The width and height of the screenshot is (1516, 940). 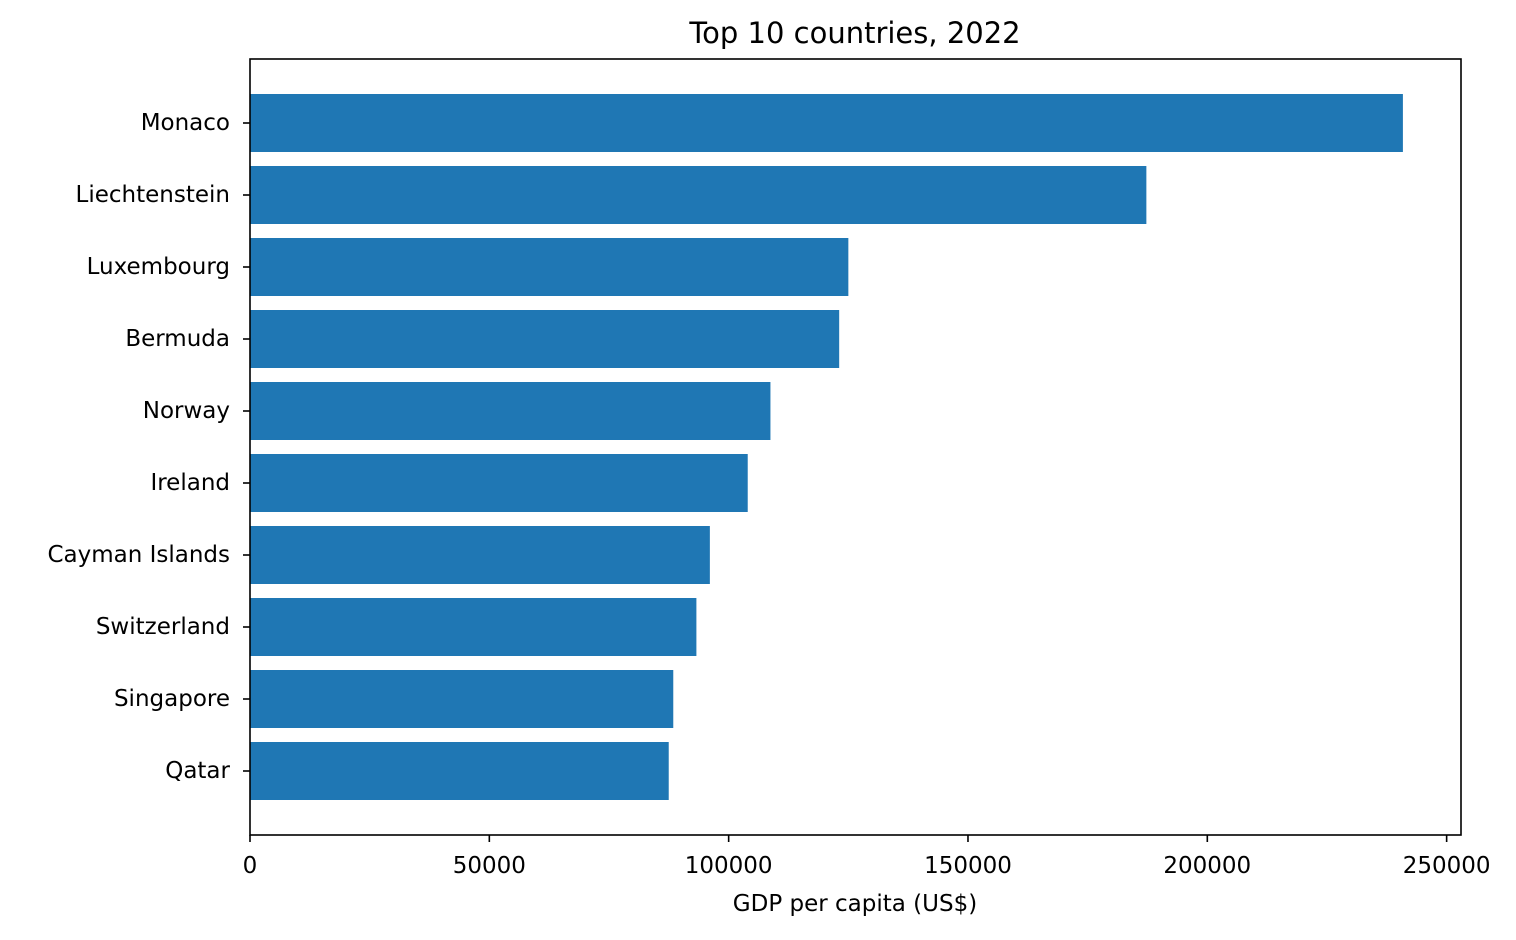 I want to click on y-tick-label-switzerland: Switzerland, so click(x=163, y=627).